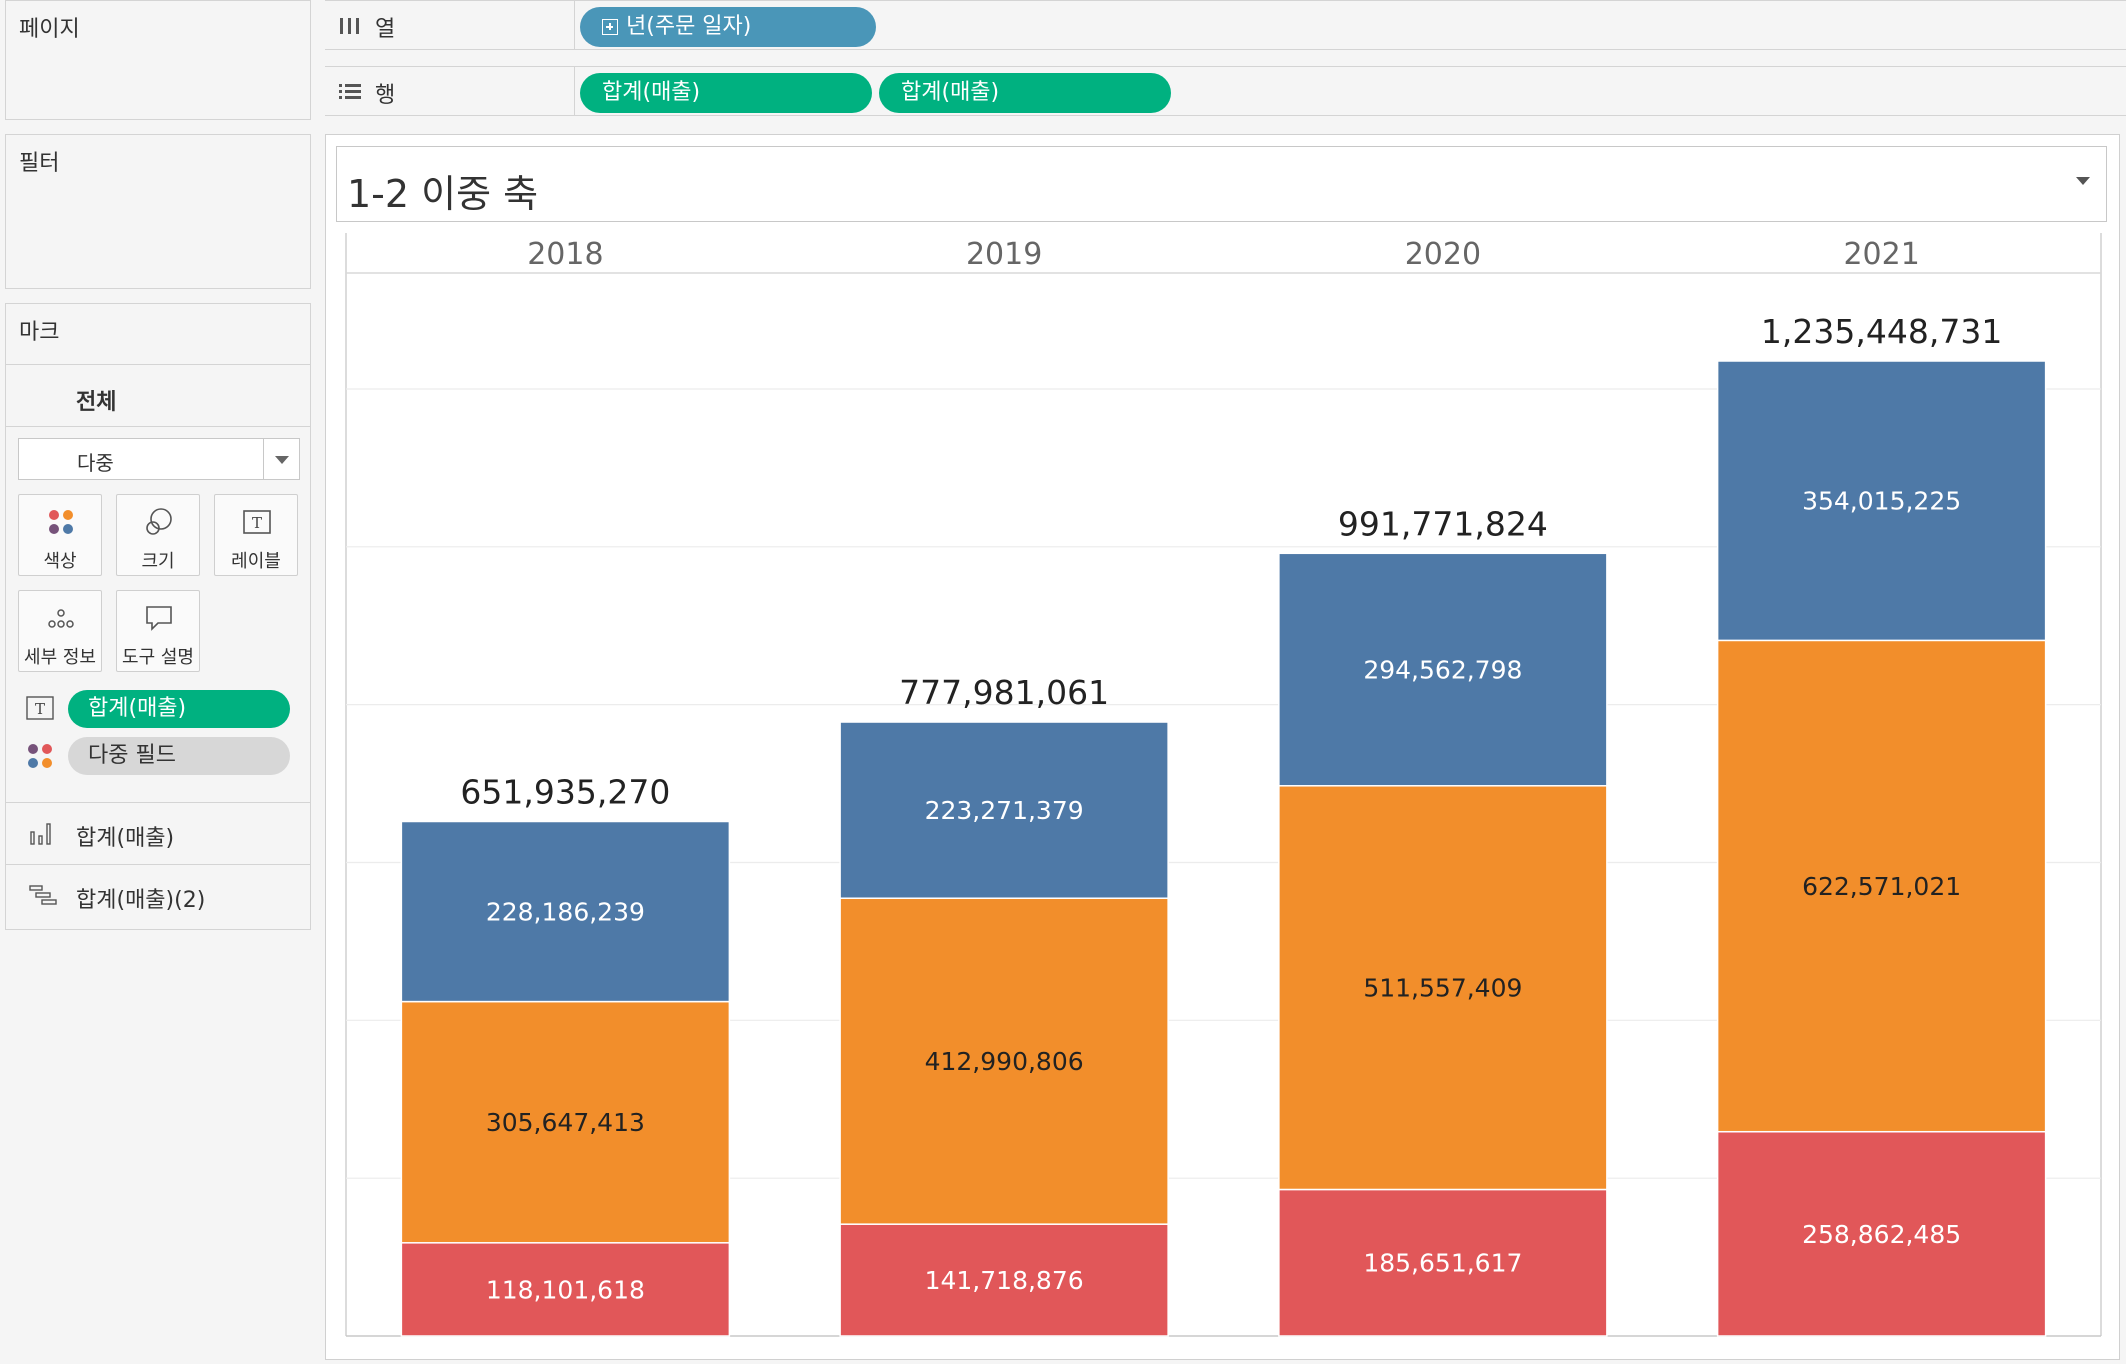  Describe the element at coordinates (60, 657) in the screenshot. I see `detail-button-label: 세부 정보` at that location.